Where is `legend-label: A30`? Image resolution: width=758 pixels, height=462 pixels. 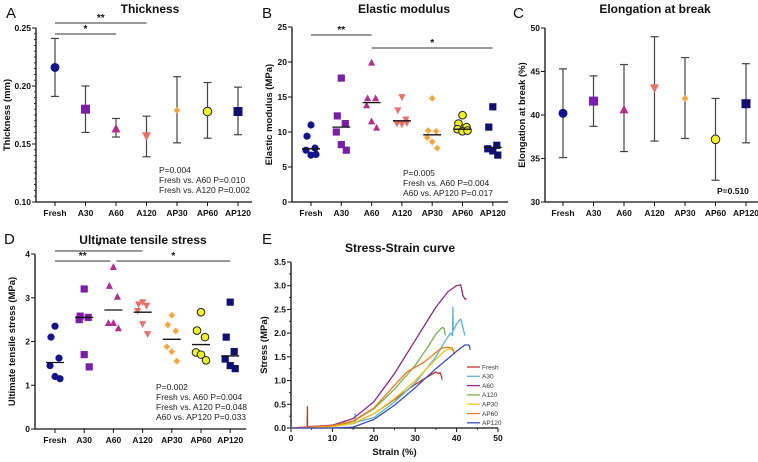 legend-label: A30 is located at coordinates (488, 377).